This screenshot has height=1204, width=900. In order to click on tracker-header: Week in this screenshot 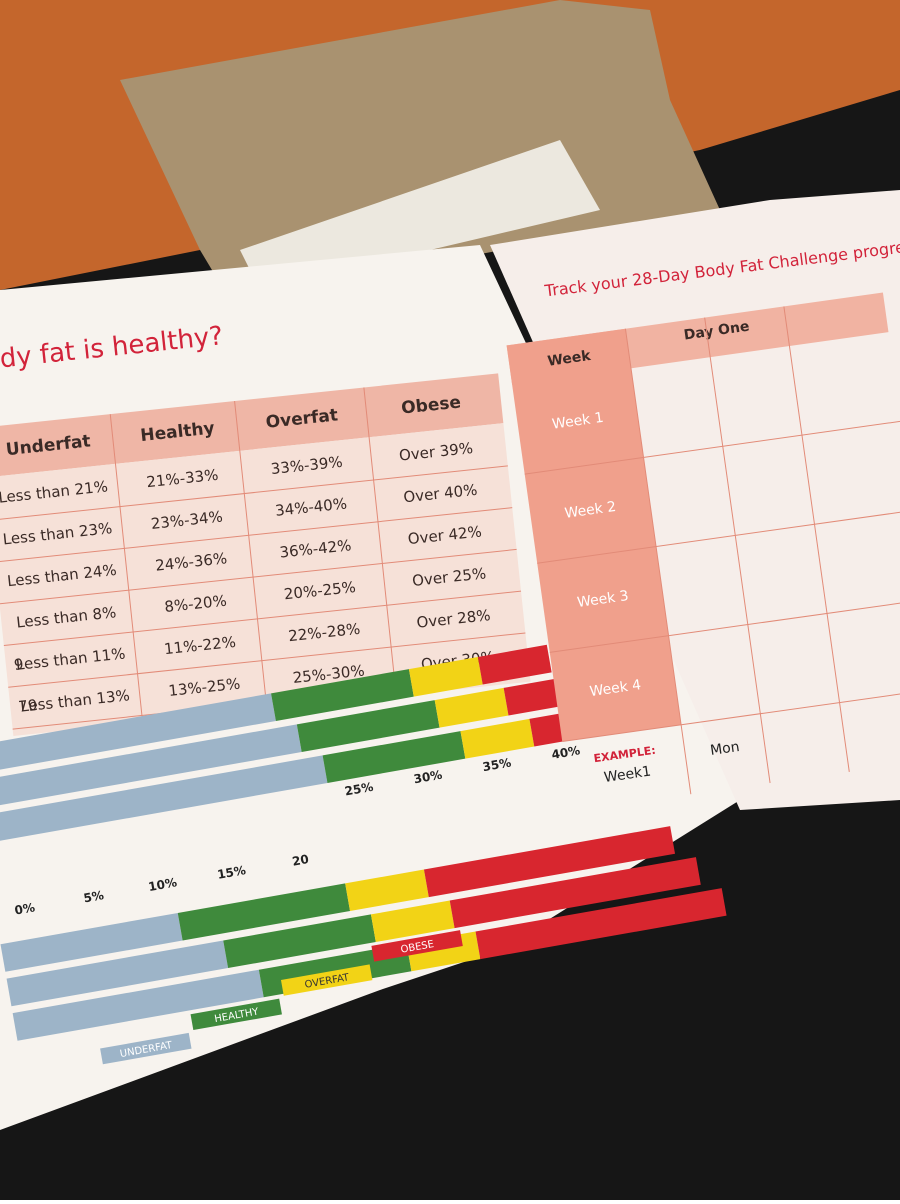, I will do `click(570, 359)`.